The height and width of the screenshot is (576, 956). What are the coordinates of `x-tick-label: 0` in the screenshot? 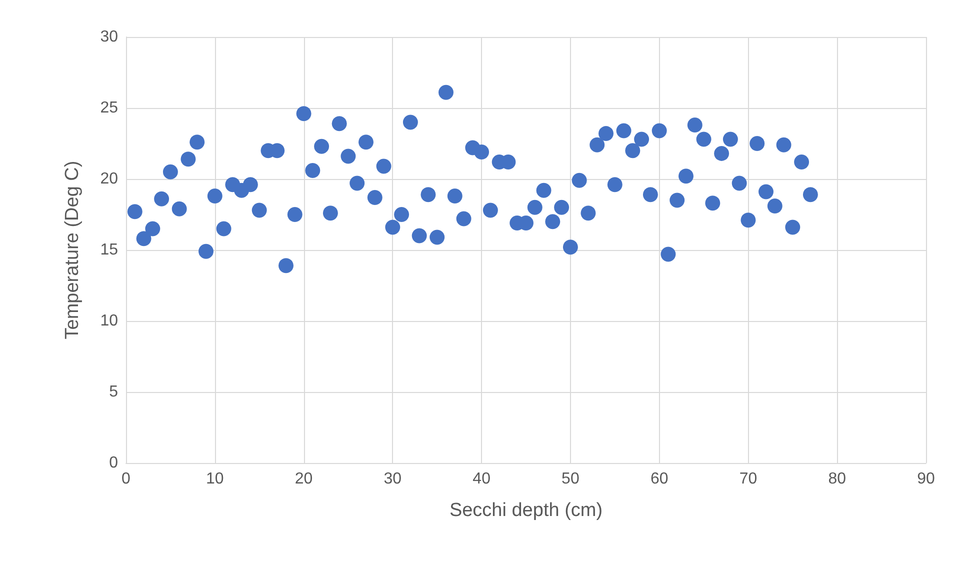 It's located at (126, 479).